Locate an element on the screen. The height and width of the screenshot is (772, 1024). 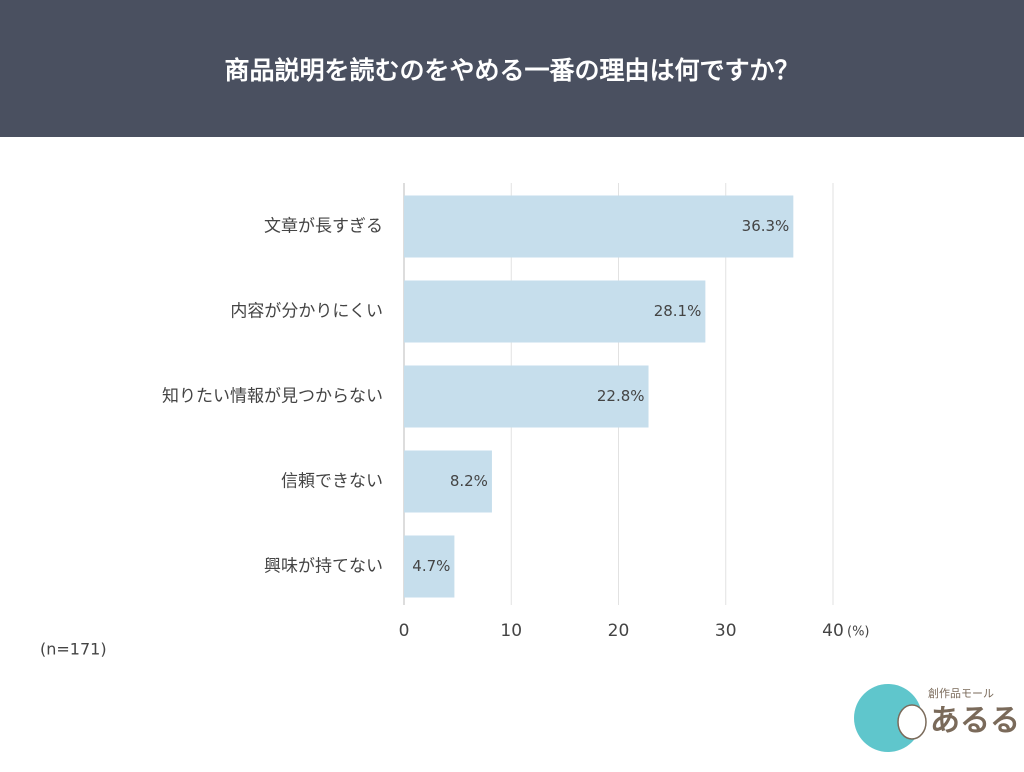
value-label: 28.1% is located at coordinates (678, 311).